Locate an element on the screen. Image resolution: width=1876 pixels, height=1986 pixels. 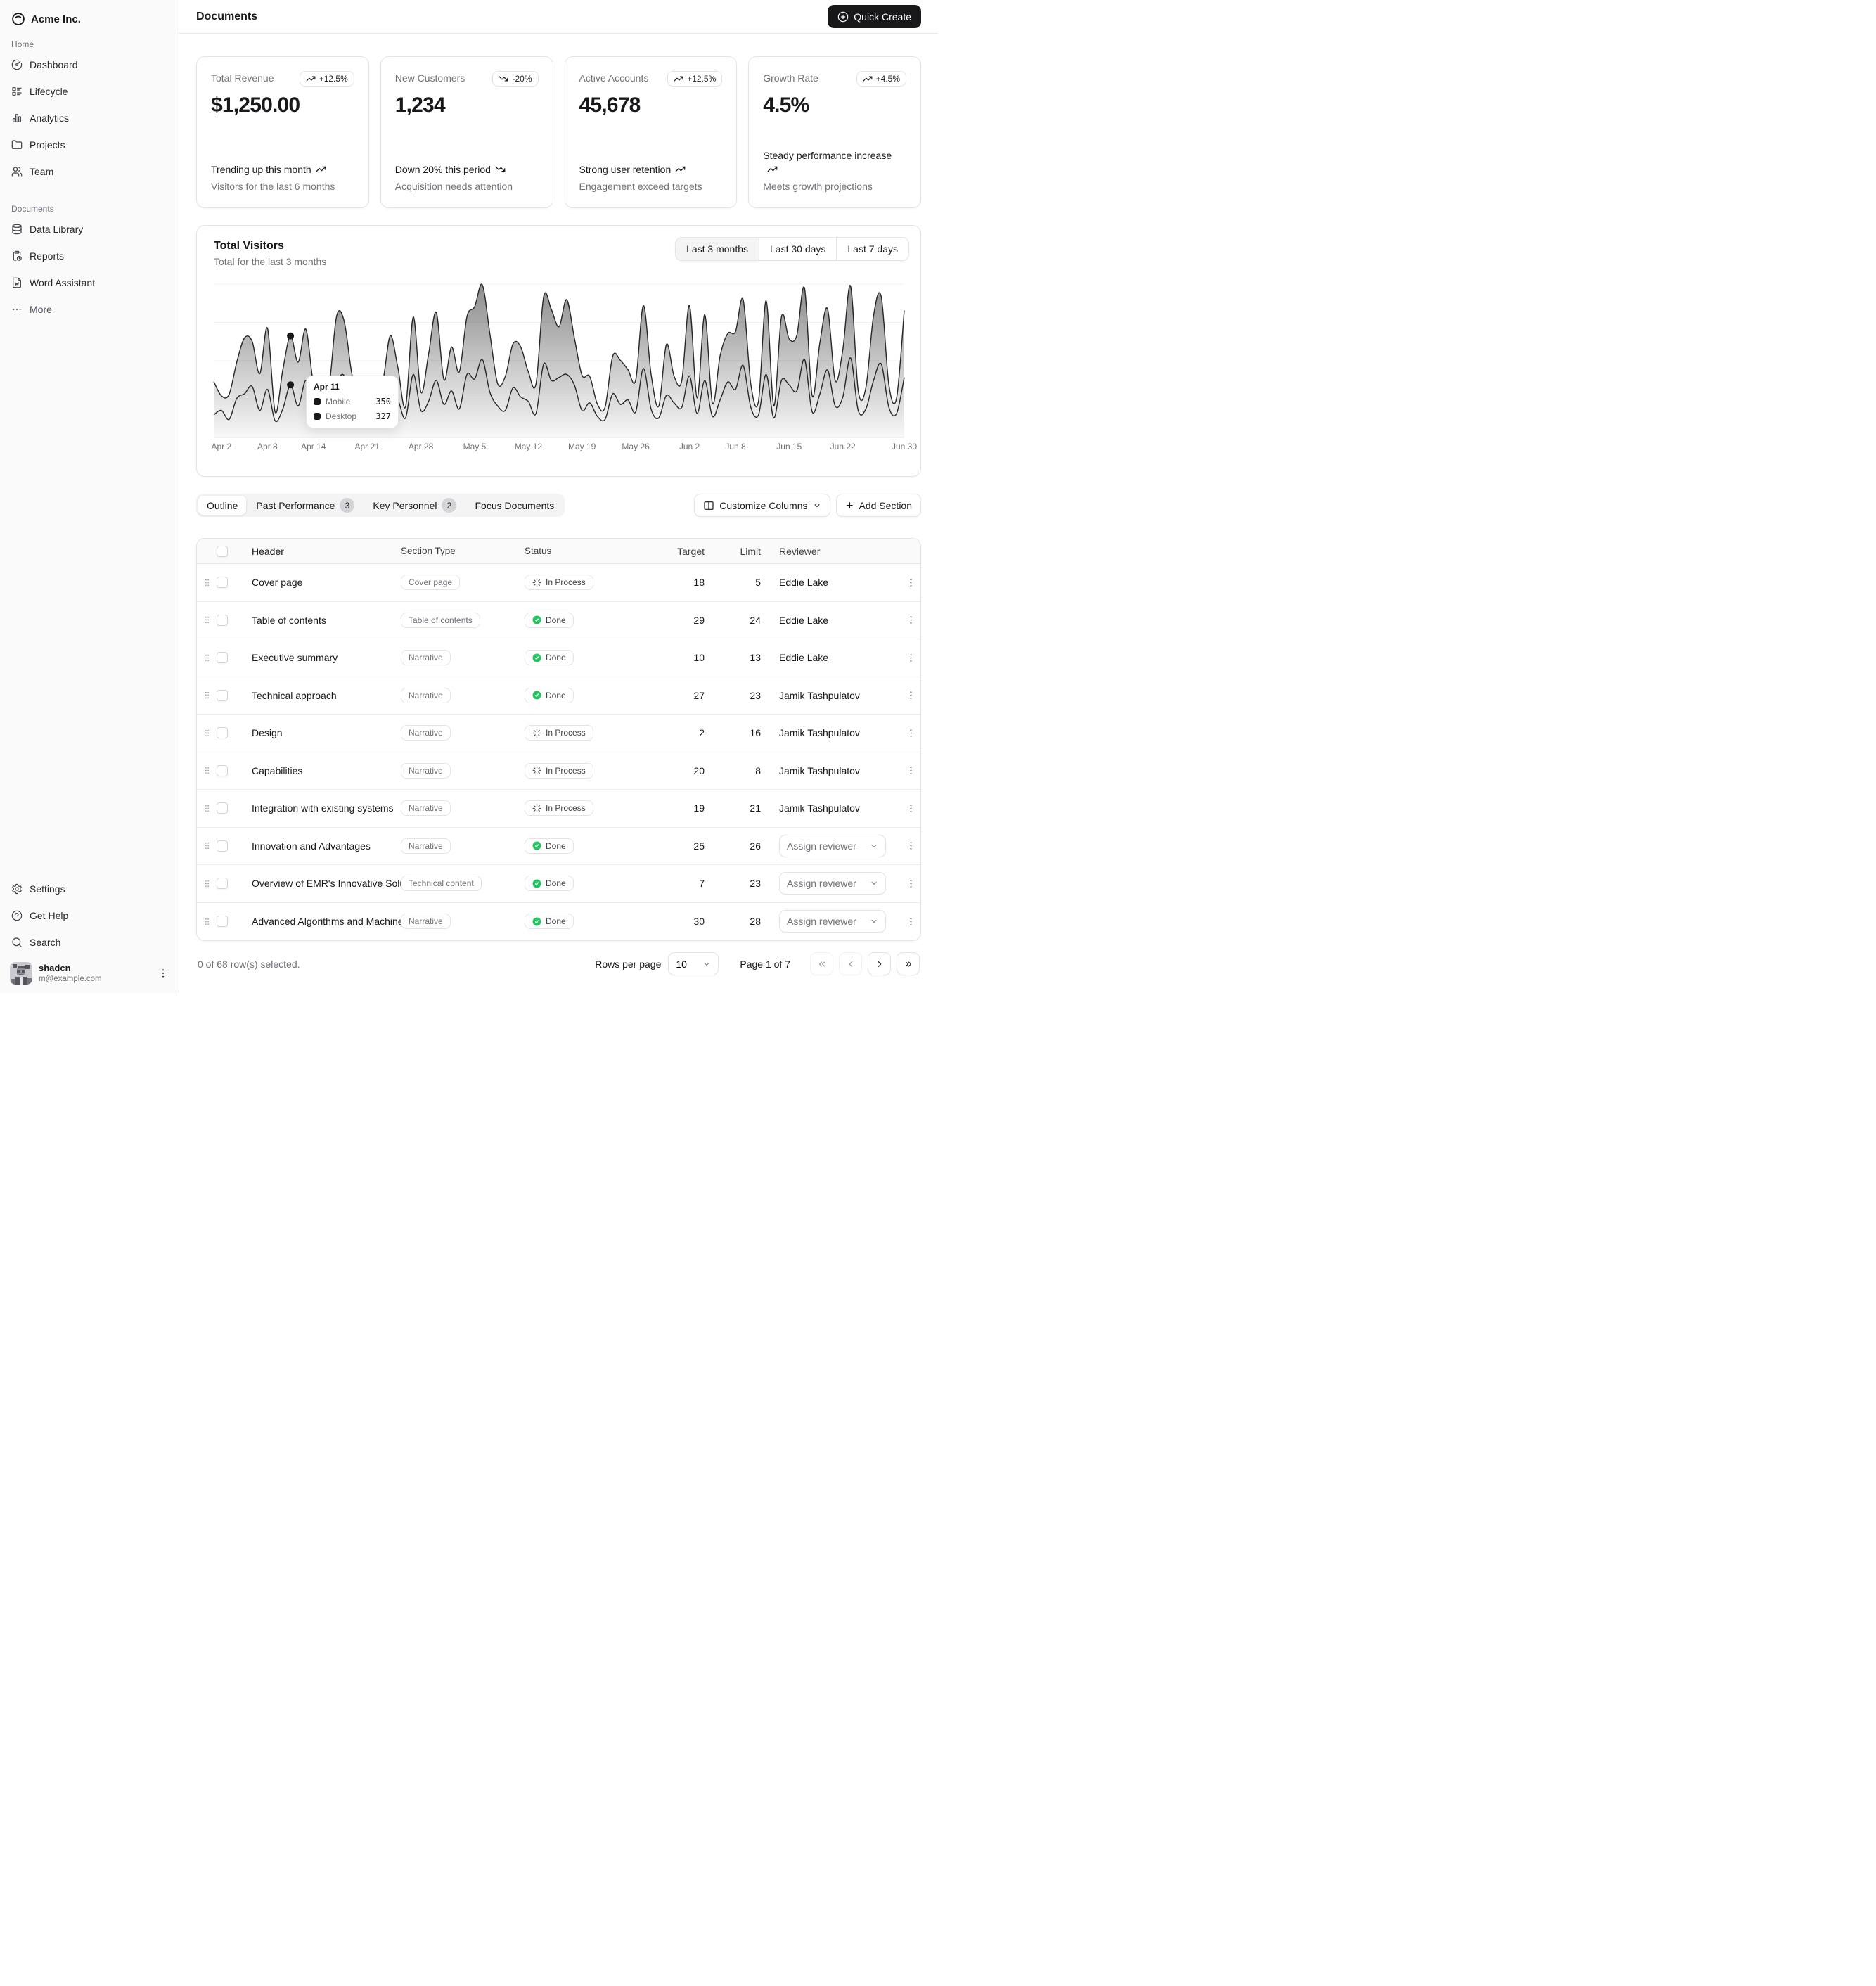
sidebar-item-word-assistant: Word Assistant is located at coordinates (89, 282).